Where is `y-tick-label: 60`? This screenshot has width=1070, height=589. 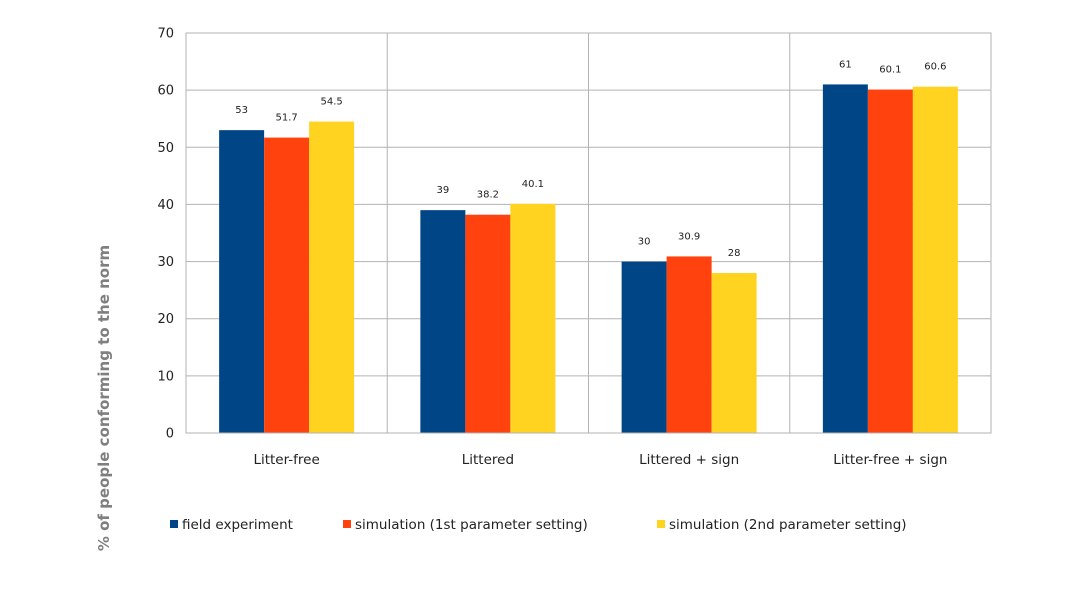
y-tick-label: 60 is located at coordinates (165, 91).